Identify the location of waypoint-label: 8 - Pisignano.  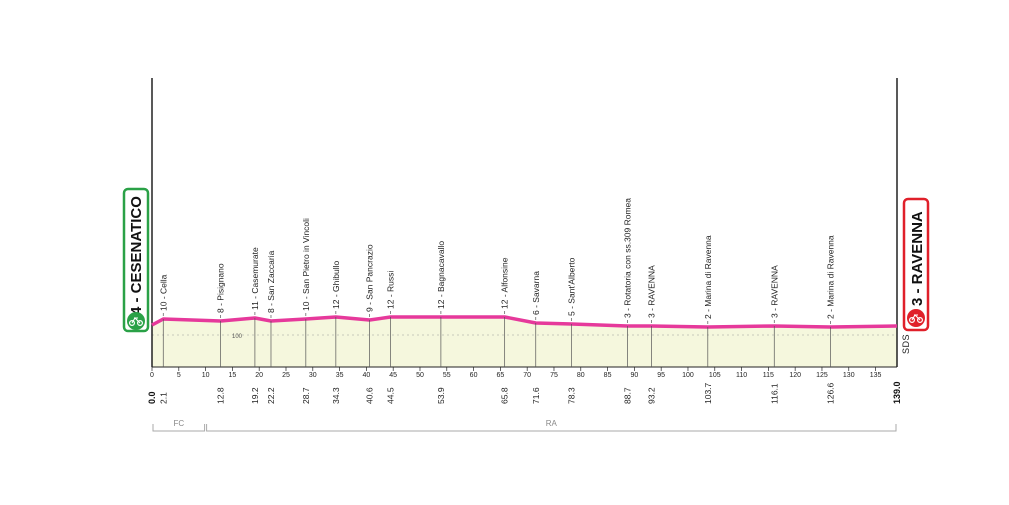
(221, 288).